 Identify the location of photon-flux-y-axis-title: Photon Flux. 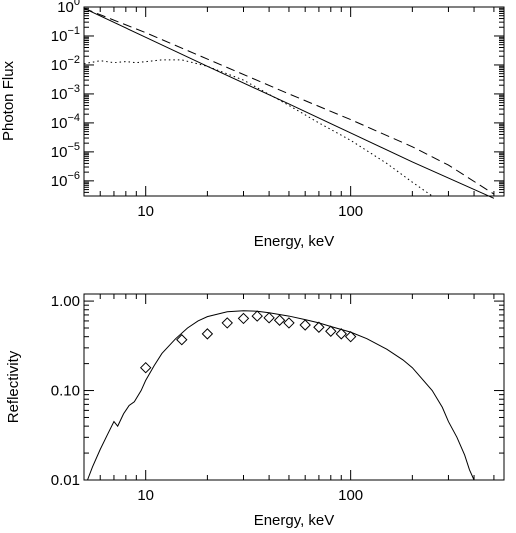
(8, 100).